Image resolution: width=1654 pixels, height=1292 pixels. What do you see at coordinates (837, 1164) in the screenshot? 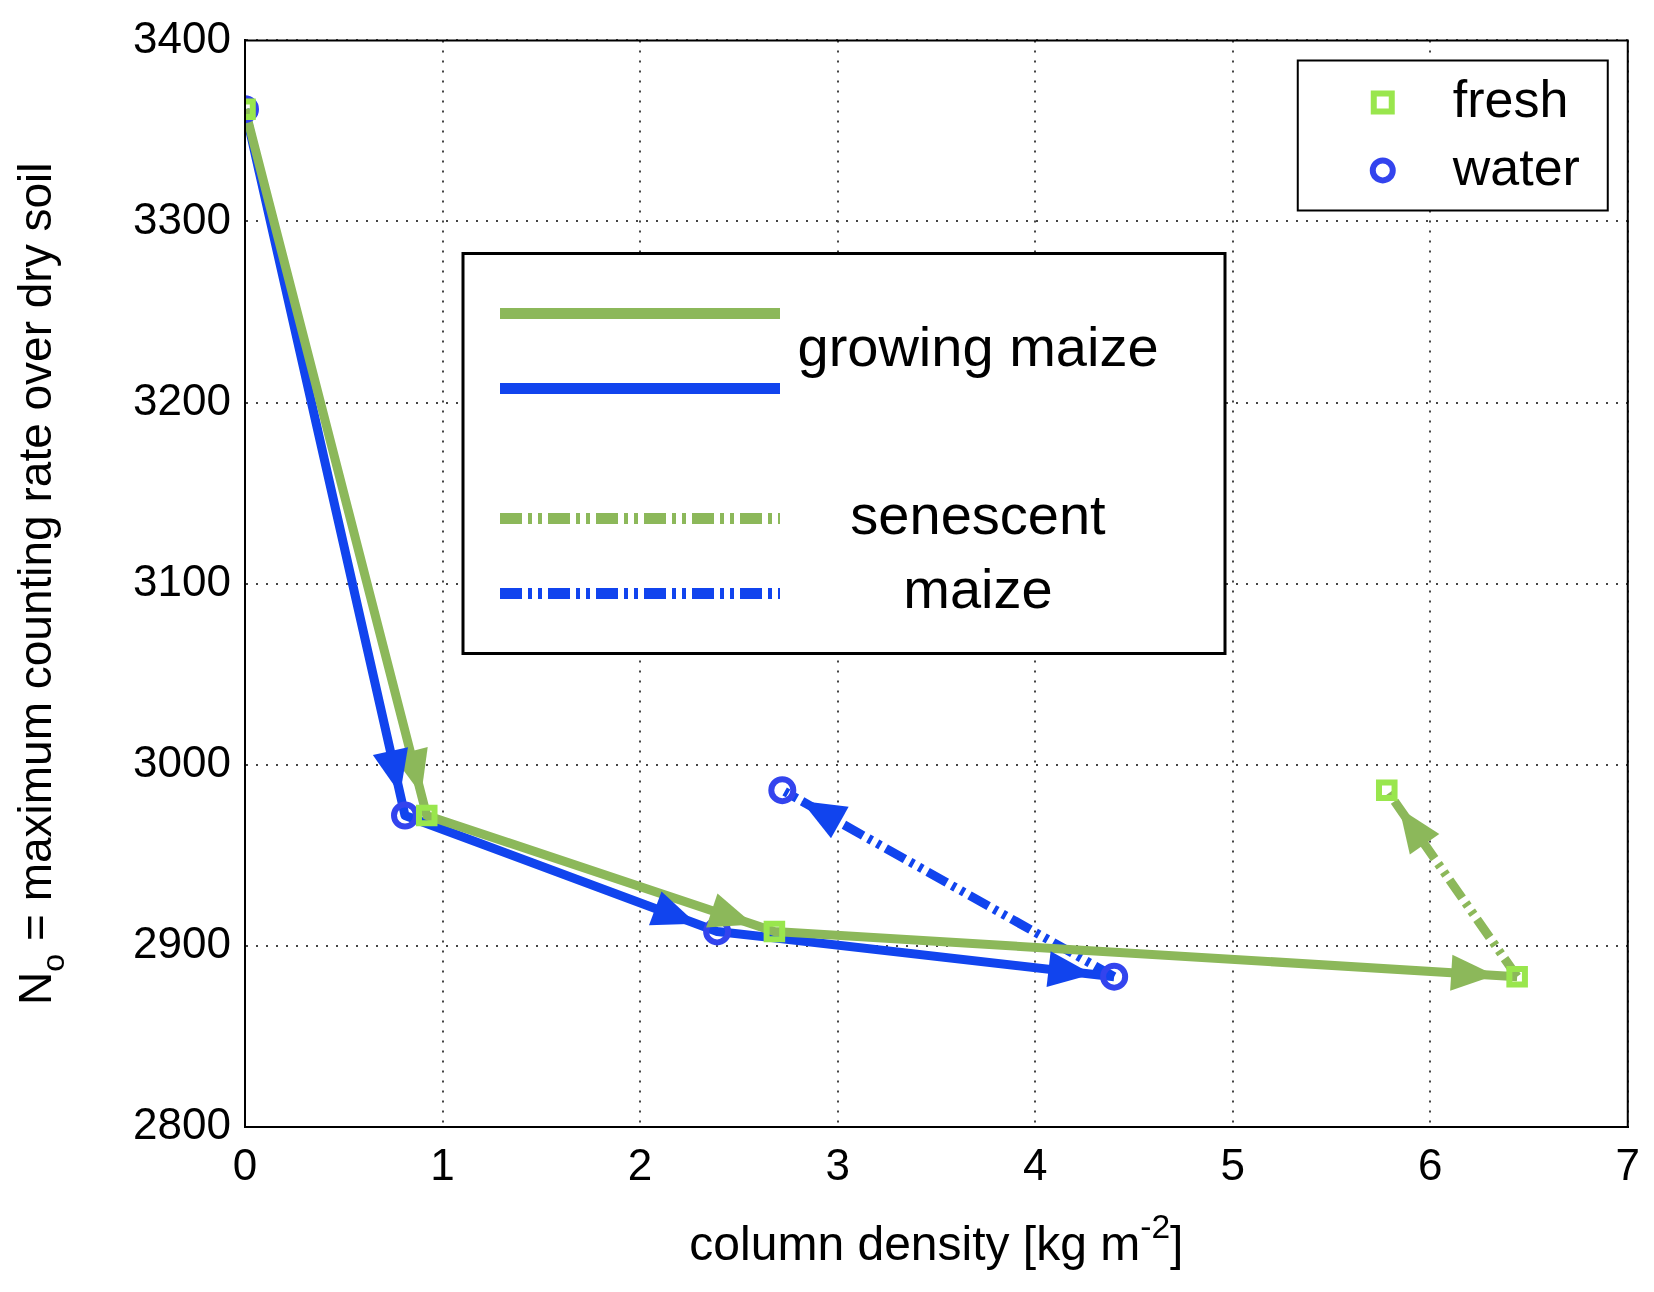
I see `x-tick-label: 3` at bounding box center [837, 1164].